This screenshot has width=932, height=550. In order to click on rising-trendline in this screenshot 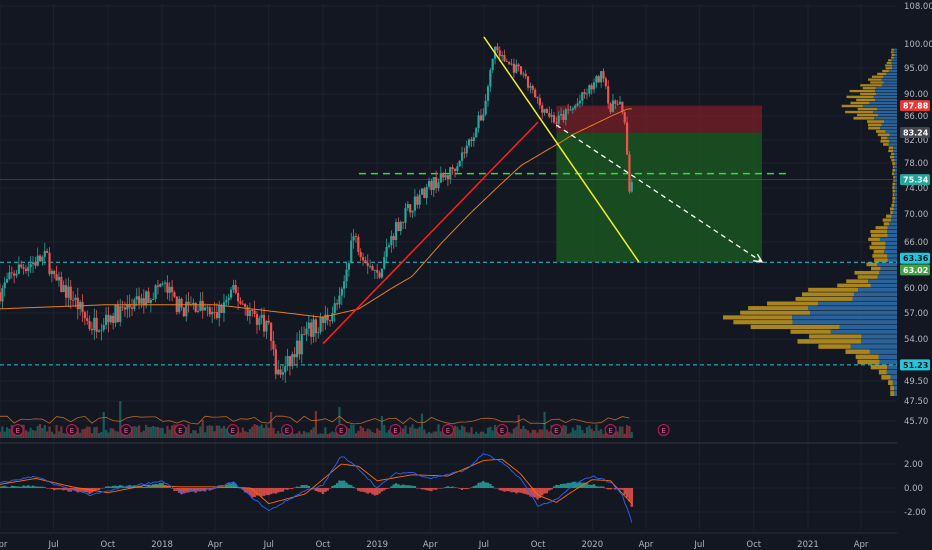, I will do `click(430, 233)`.